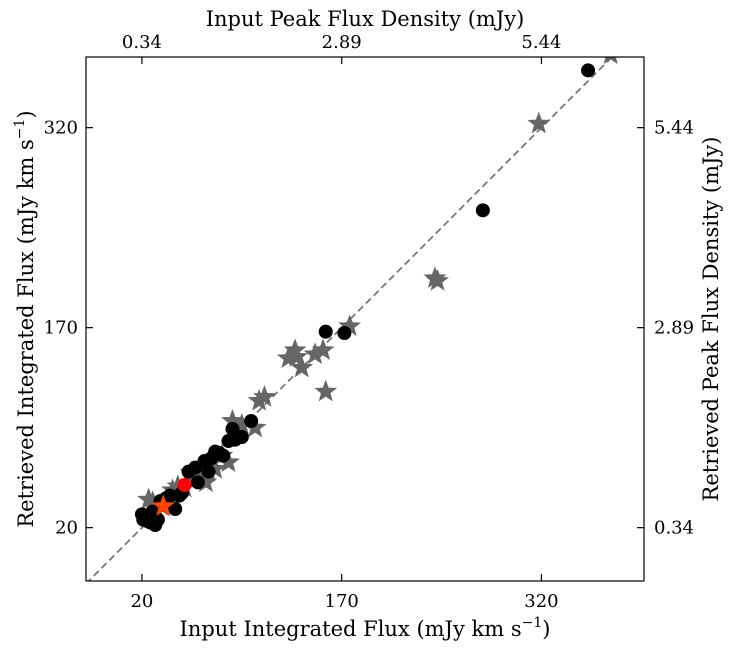 The width and height of the screenshot is (733, 654). I want to click on right-axis-title: Retrieved Peak Flux Density (mJy), so click(711, 319).